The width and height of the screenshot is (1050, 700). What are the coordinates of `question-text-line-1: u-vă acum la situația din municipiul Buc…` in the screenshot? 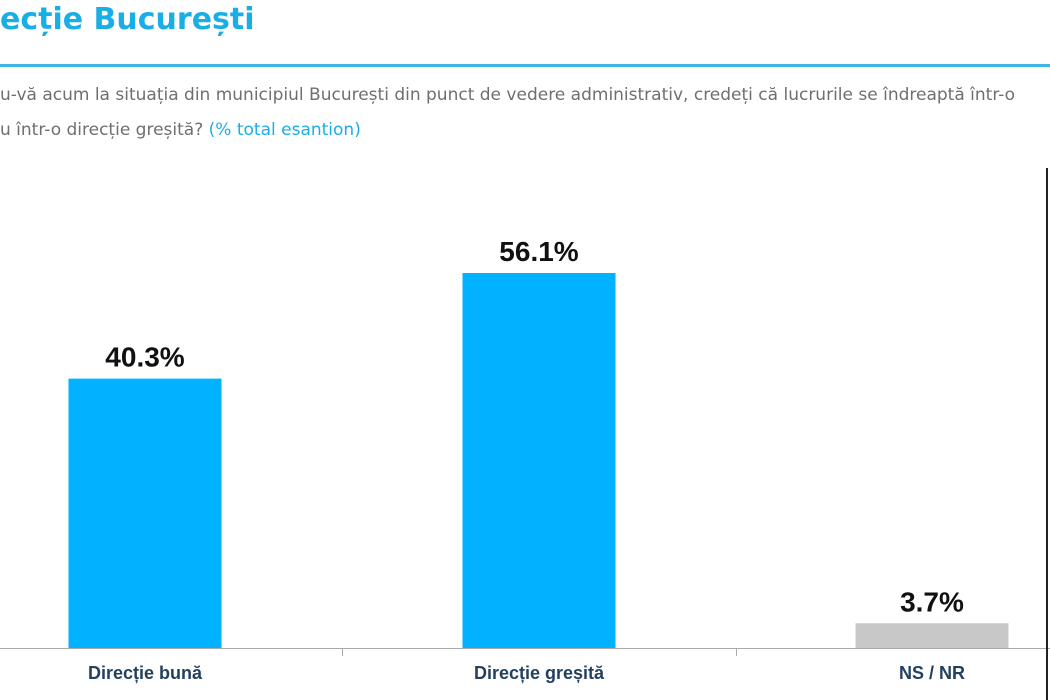 It's located at (508, 95).